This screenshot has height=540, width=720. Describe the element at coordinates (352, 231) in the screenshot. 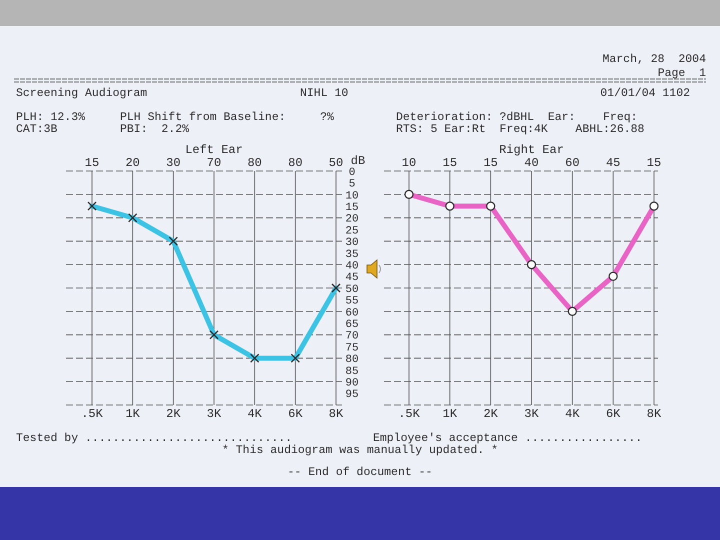

I see `y-tick-label: 25` at that location.